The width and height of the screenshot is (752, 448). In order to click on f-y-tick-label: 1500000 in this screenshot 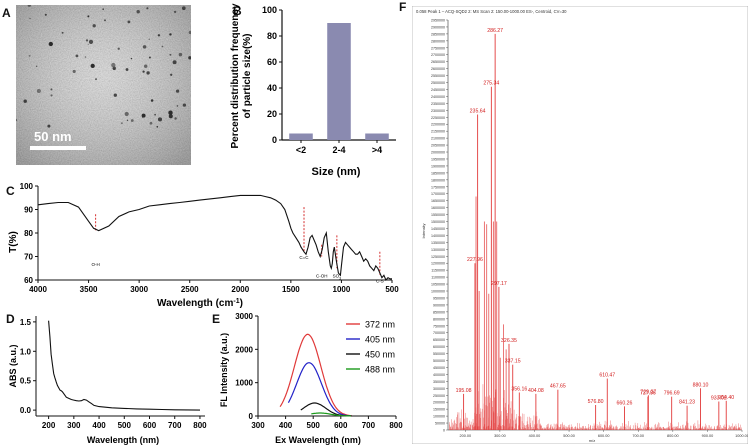, I will do `click(438, 222)`.